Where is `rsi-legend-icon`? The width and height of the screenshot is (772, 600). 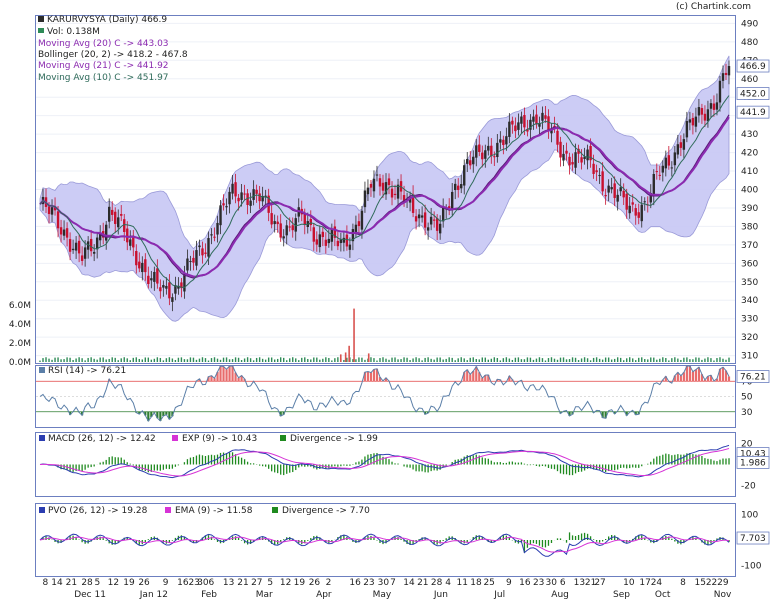
rsi-legend-icon is located at coordinates (42, 370).